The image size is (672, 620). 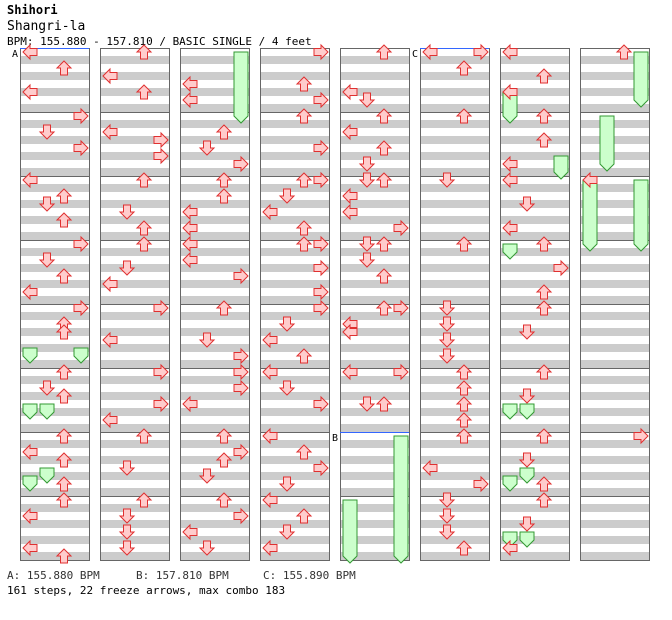 I want to click on bpm-legend-c: C: 155.890 BPM, so click(x=309, y=575).